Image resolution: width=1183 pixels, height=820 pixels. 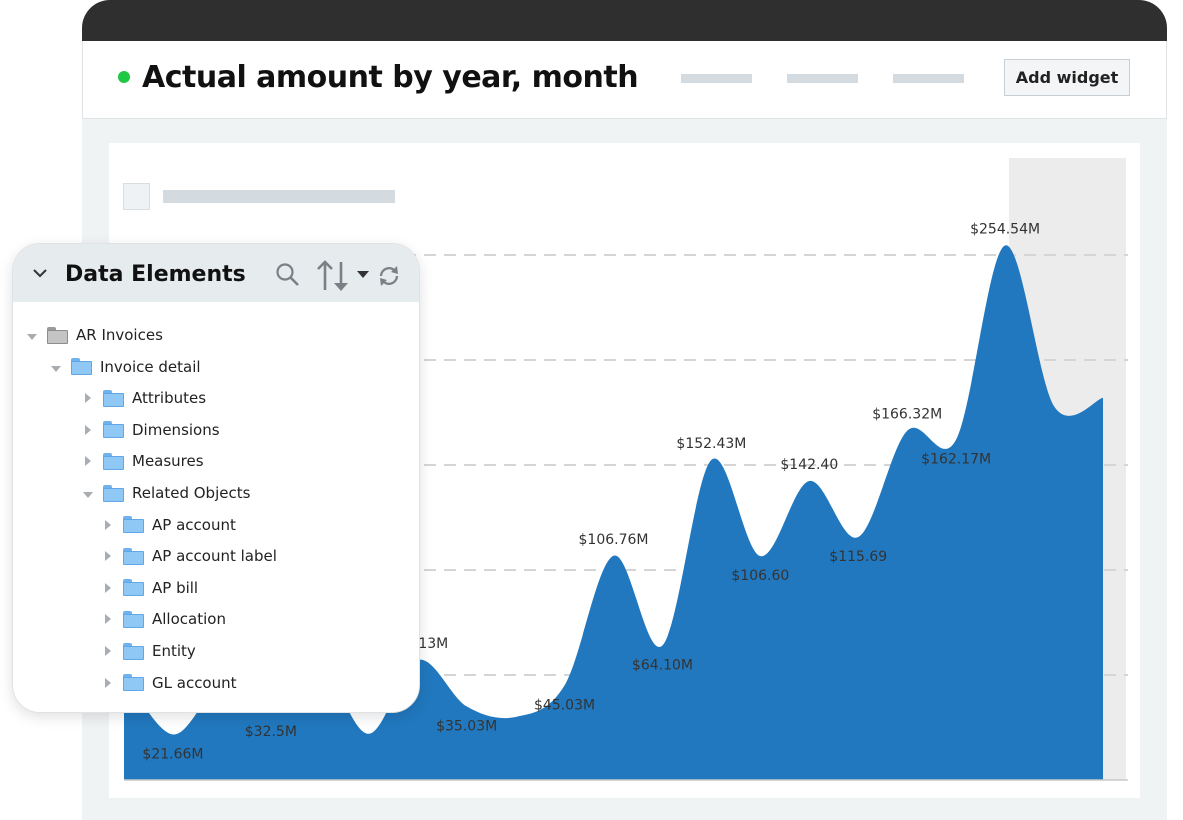 What do you see at coordinates (333, 276) in the screenshot?
I see `sort-icon` at bounding box center [333, 276].